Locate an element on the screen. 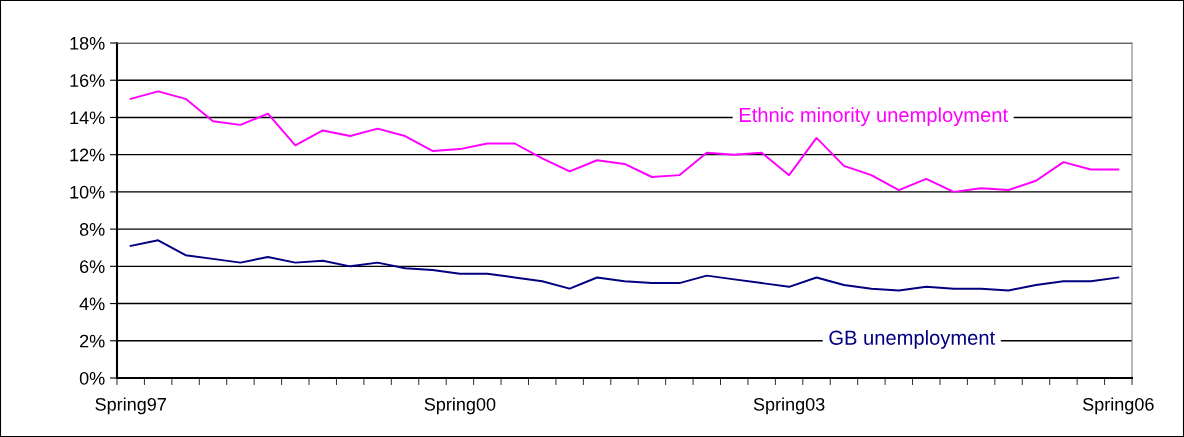 The width and height of the screenshot is (1184, 437). y-tick-label: 16% is located at coordinates (87, 80).